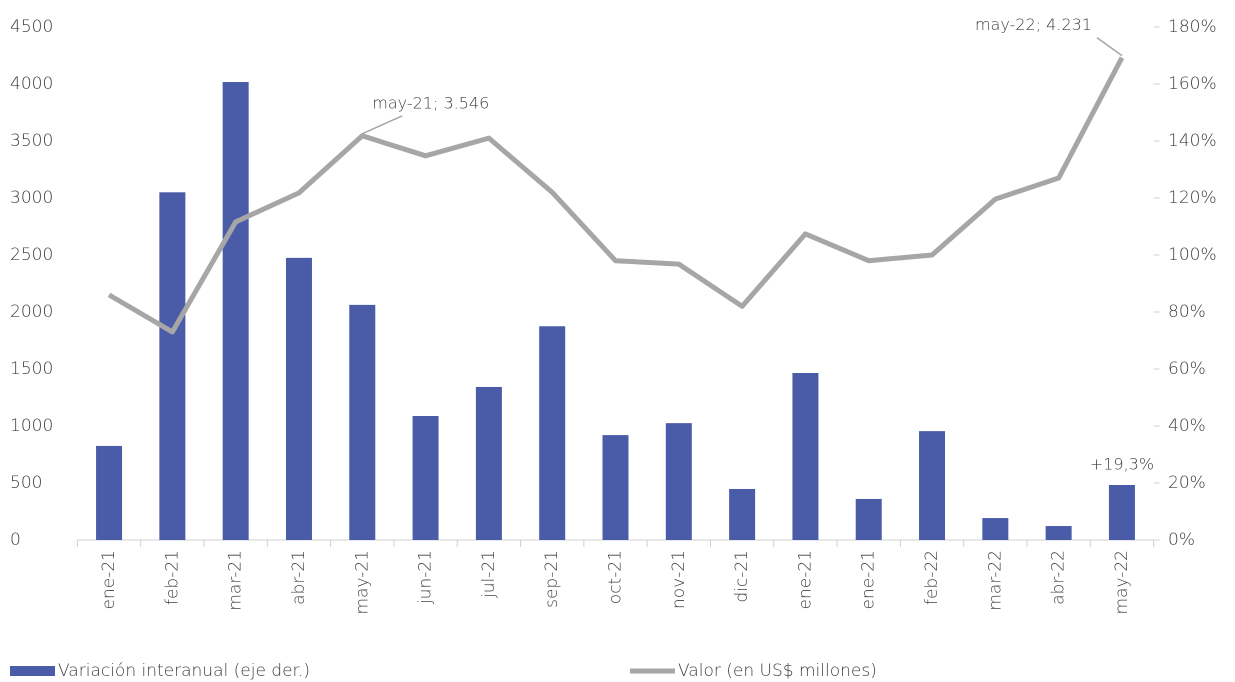 The width and height of the screenshot is (1235, 682). What do you see at coordinates (1033, 24) in the screenshot?
I see `data-label: may-22; 4.231` at bounding box center [1033, 24].